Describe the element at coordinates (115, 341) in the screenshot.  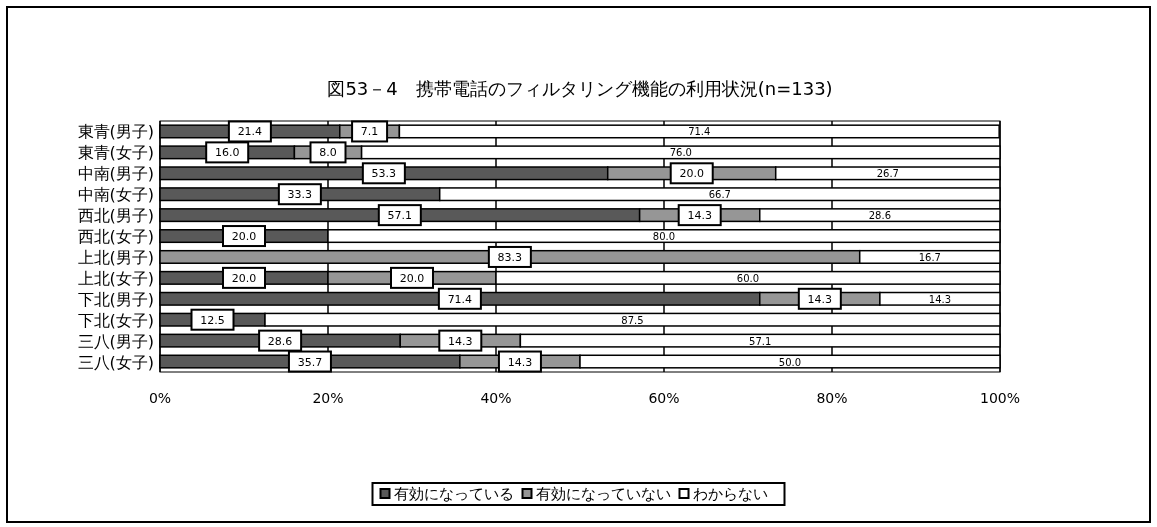
I see `y-tick-label: 三八(男子)` at that location.